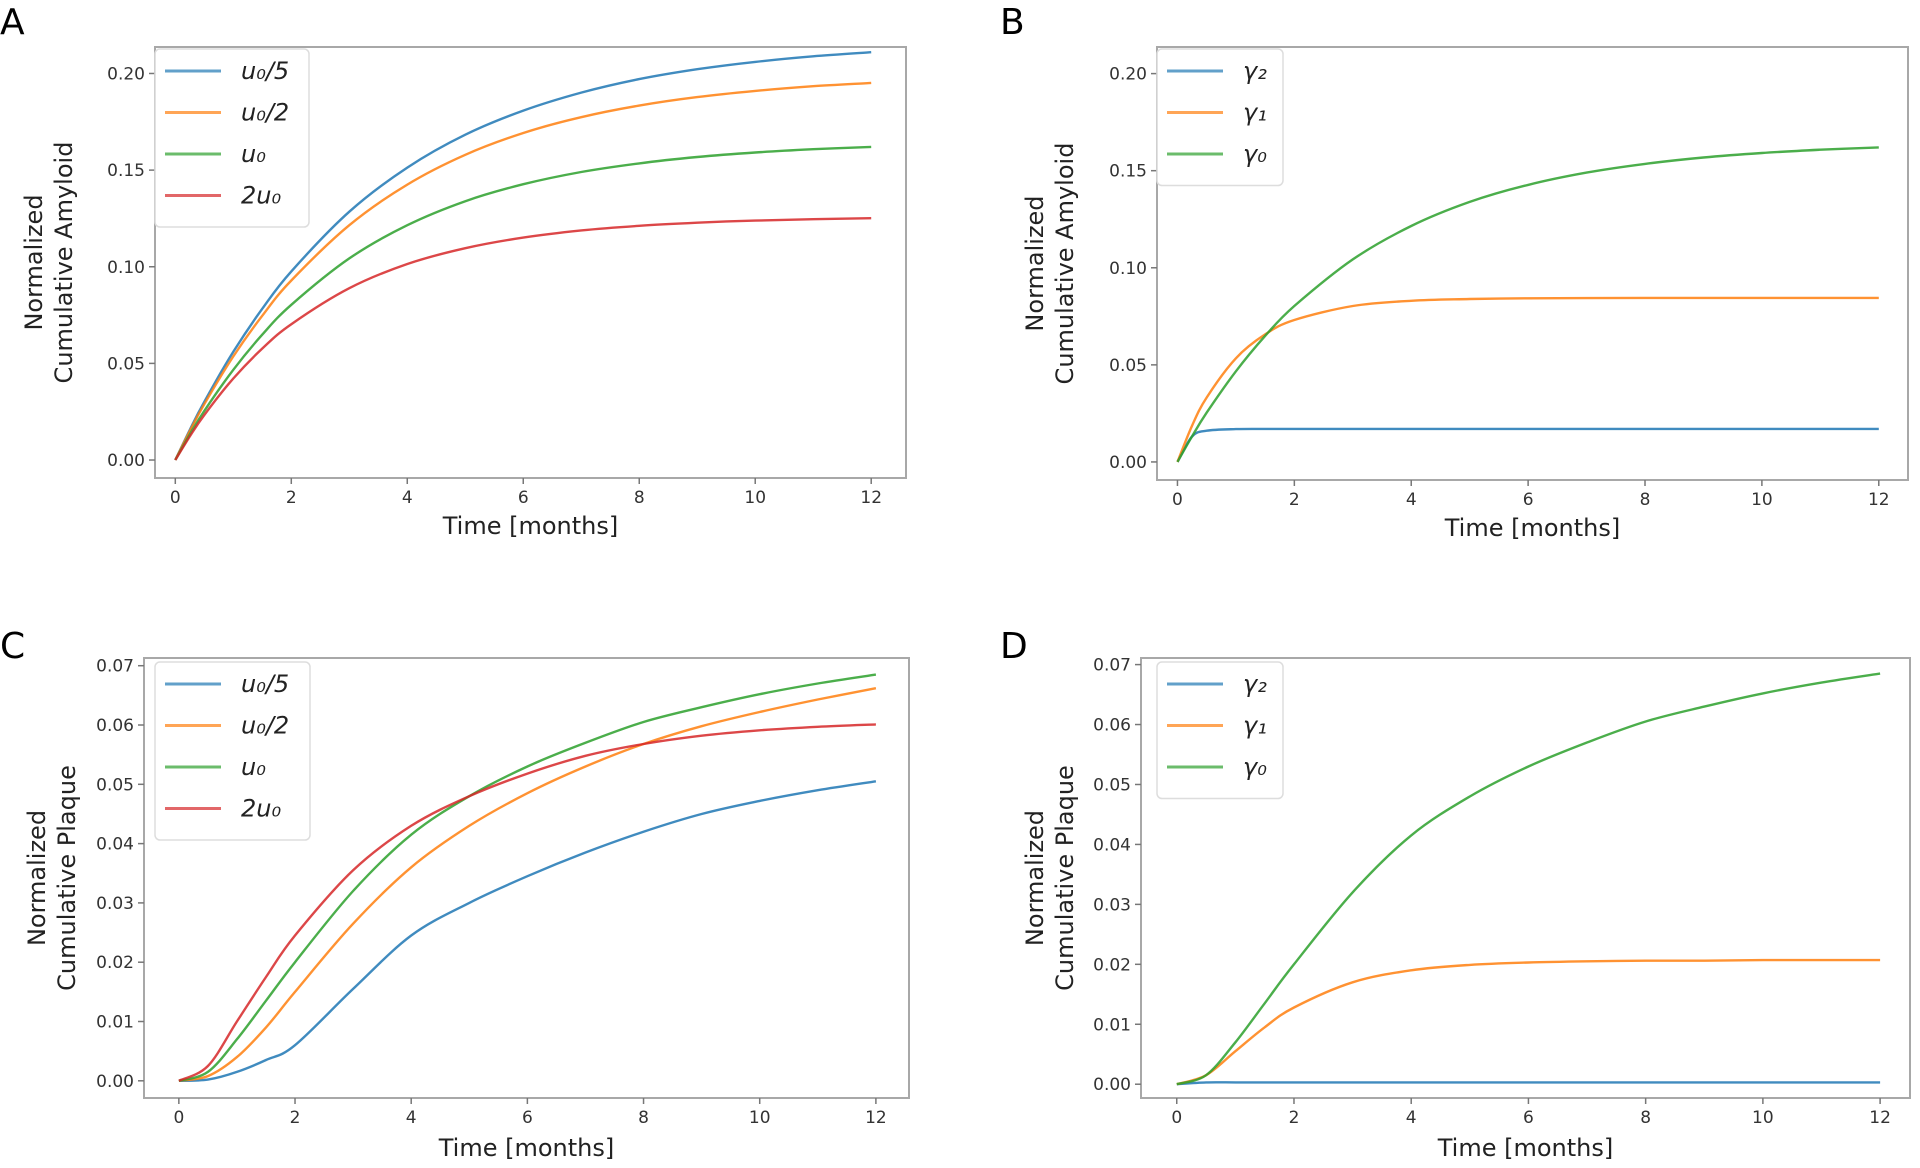  Describe the element at coordinates (12, 646) in the screenshot. I see `panel-letter: C` at that location.